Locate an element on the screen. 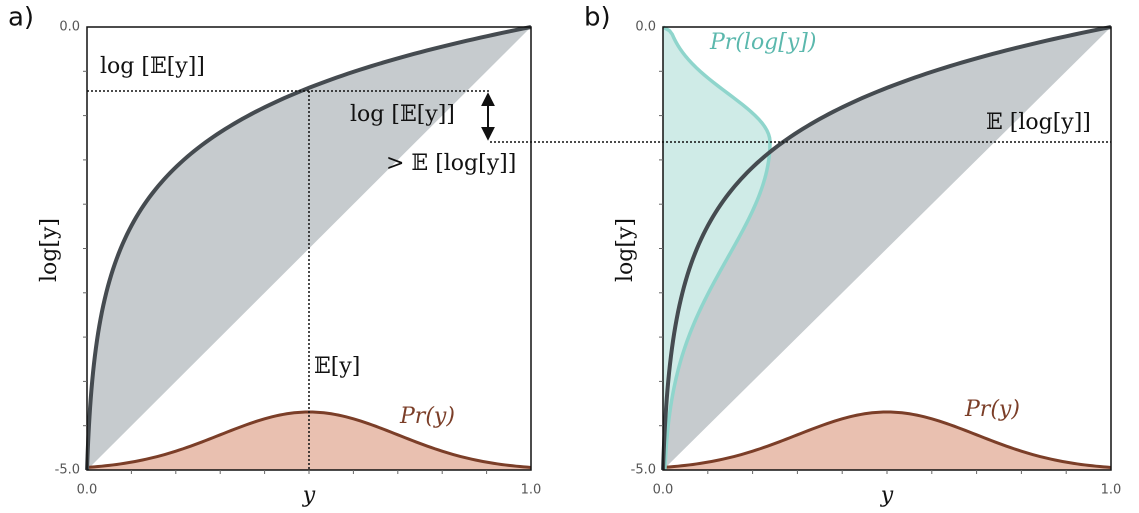 Image resolution: width=1139 pixels, height=513 pixels. pr-log-y-fill is located at coordinates (716, 248).